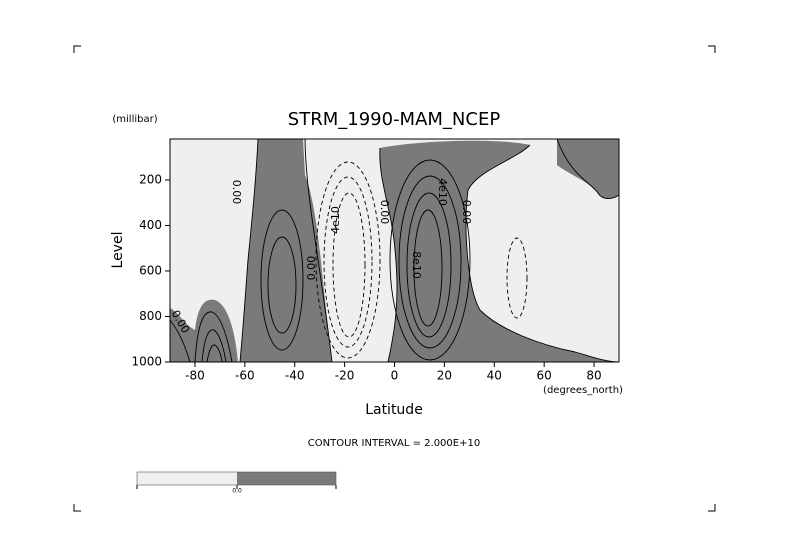 Image resolution: width=789 pixels, height=558 pixels. Describe the element at coordinates (150, 225) in the screenshot. I see `y-tick-label: 400` at that location.